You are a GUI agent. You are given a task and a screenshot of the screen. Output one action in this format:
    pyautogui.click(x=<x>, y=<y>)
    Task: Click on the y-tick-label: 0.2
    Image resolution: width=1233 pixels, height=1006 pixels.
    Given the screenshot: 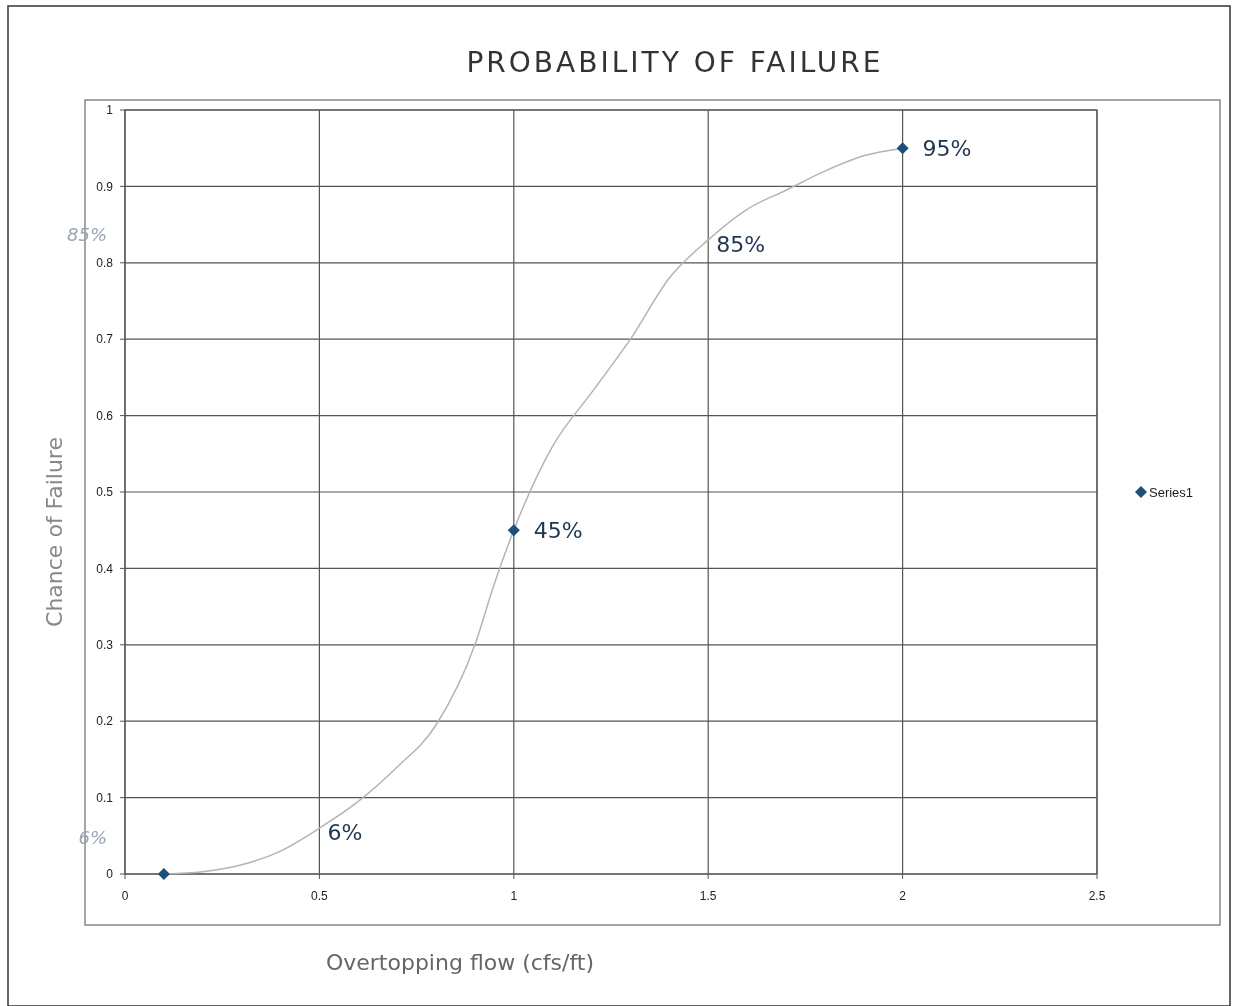 What is the action you would take?
    pyautogui.click(x=105, y=721)
    